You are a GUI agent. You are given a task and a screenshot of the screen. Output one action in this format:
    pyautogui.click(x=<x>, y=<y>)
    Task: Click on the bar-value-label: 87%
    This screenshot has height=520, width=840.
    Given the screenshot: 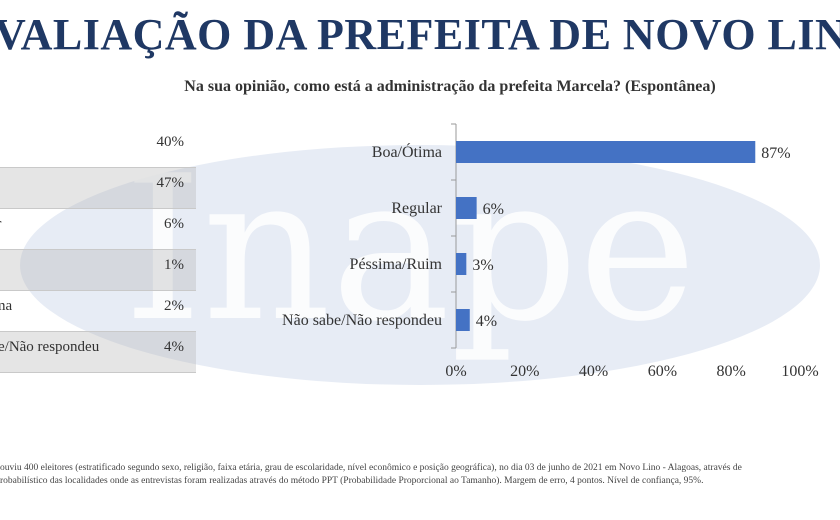 What is the action you would take?
    pyautogui.click(x=775, y=153)
    